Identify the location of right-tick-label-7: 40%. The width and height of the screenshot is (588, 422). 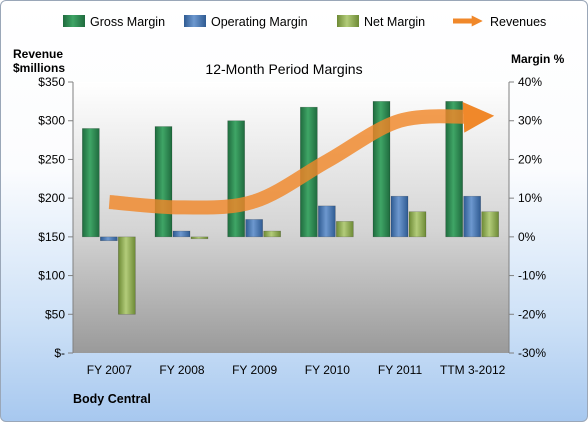
(530, 82).